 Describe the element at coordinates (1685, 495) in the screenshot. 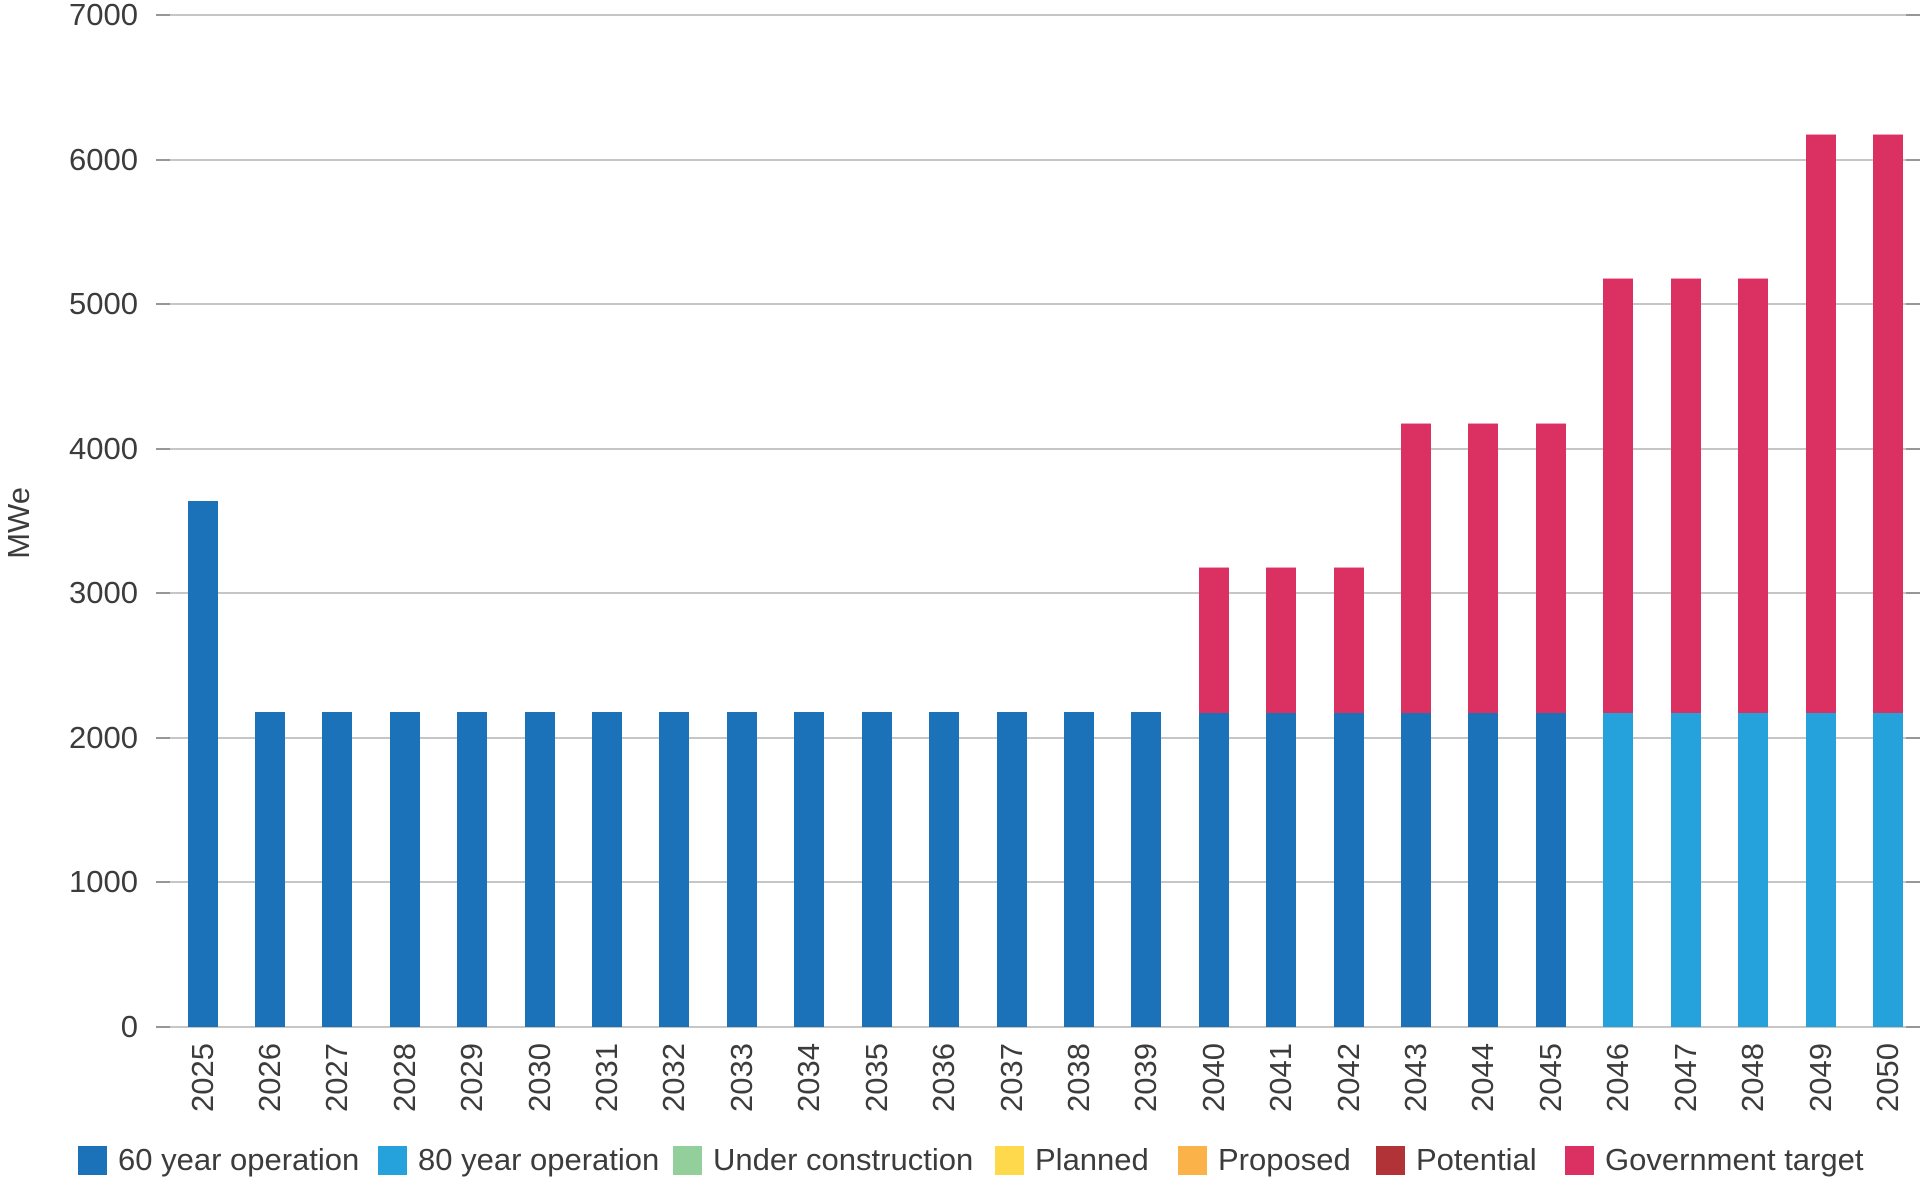

I see `bar-2047-government-target` at that location.